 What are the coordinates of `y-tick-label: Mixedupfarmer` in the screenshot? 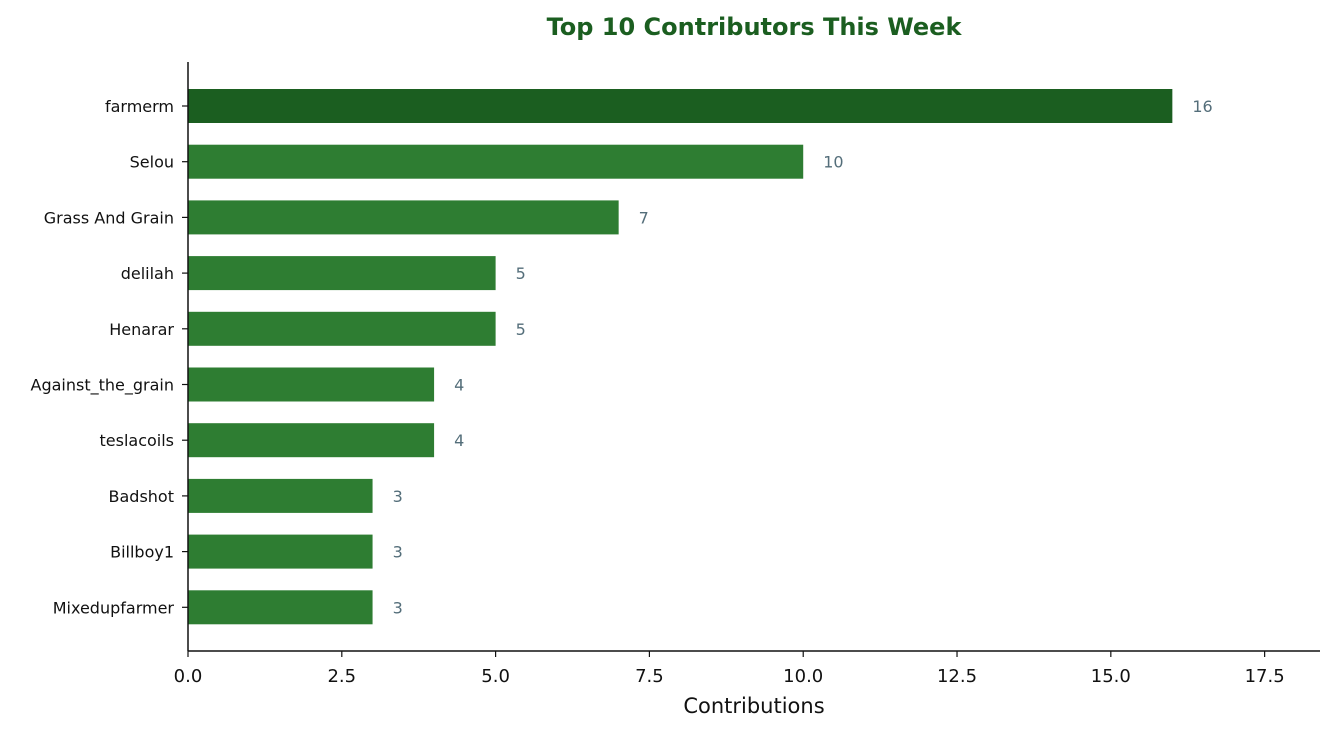 It's located at (114, 607).